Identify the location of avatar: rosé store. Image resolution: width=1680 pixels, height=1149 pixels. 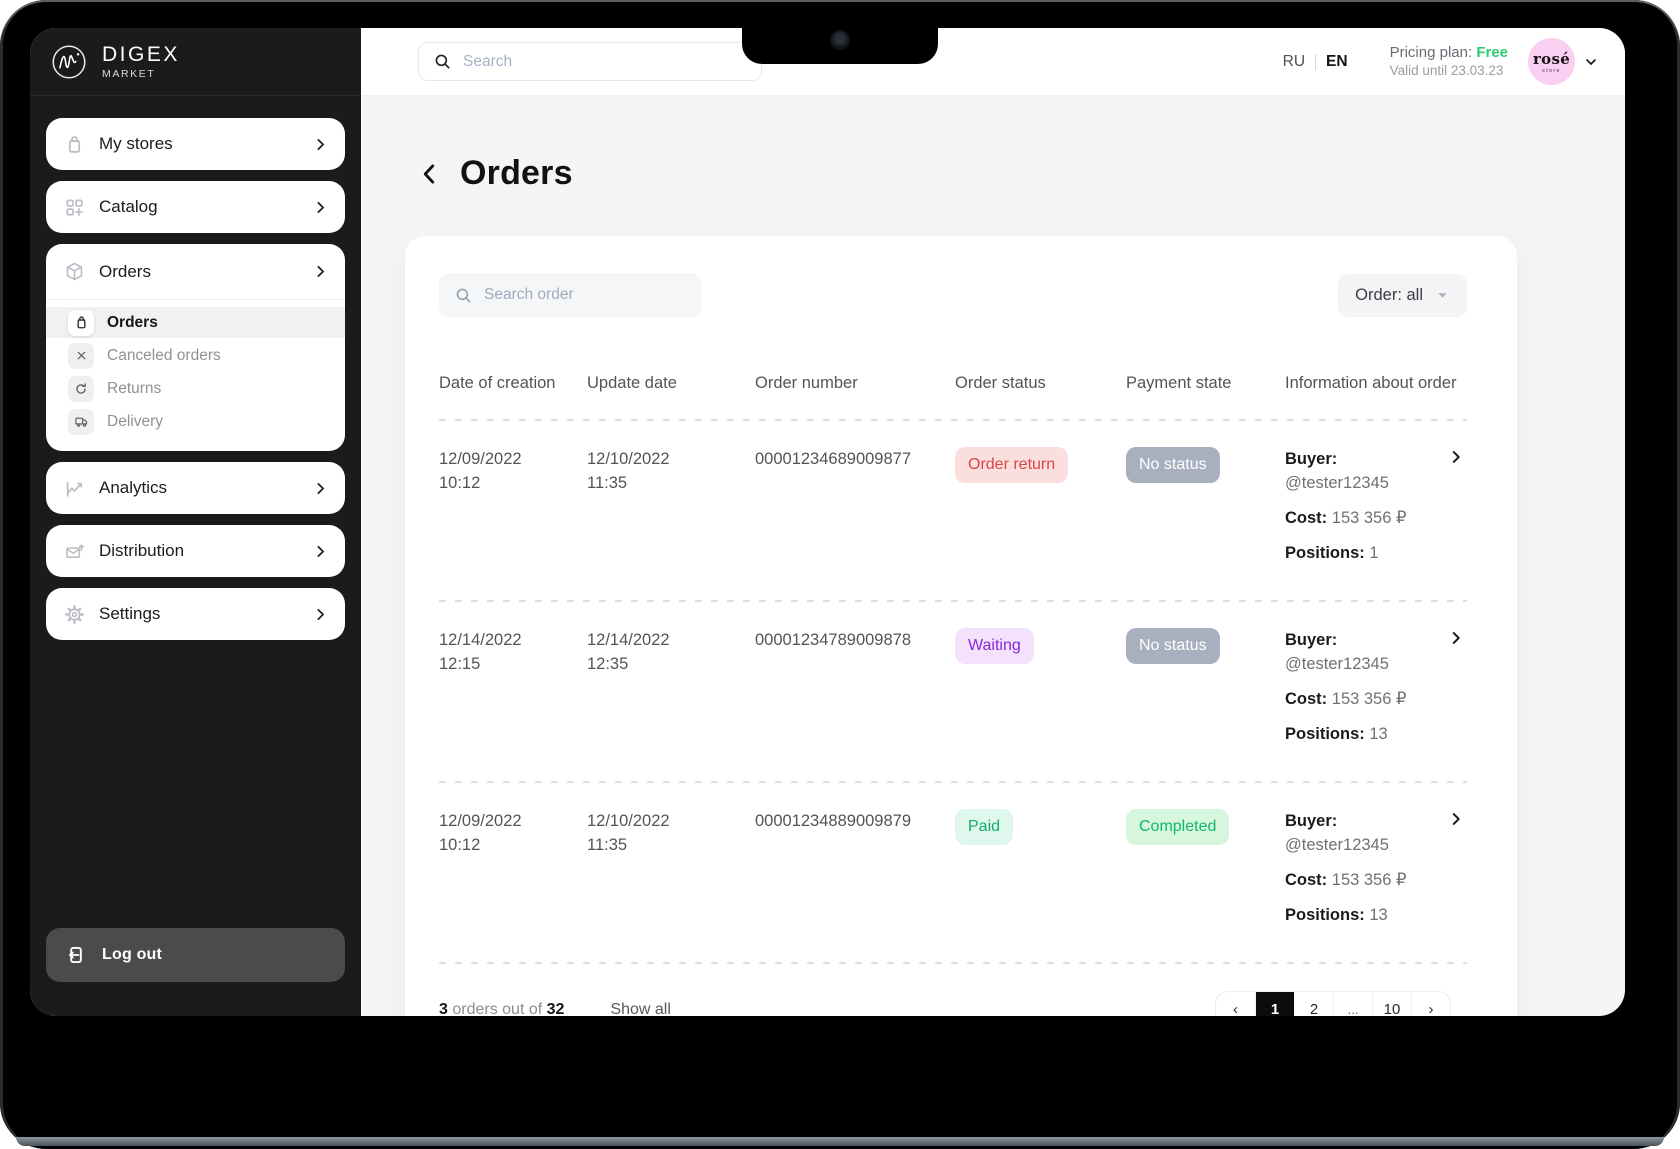
(1551, 61).